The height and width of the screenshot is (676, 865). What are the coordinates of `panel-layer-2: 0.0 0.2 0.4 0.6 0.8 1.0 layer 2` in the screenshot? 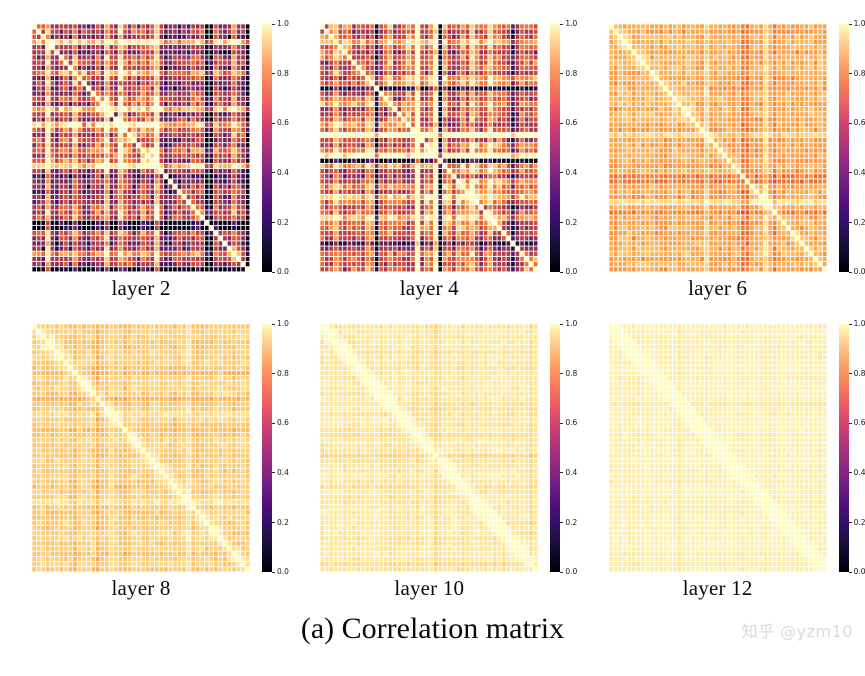 It's located at (144, 150).